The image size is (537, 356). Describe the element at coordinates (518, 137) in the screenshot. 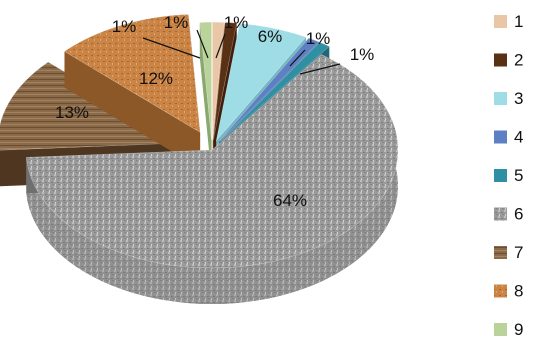

I see `legend-label-4: 4` at that location.